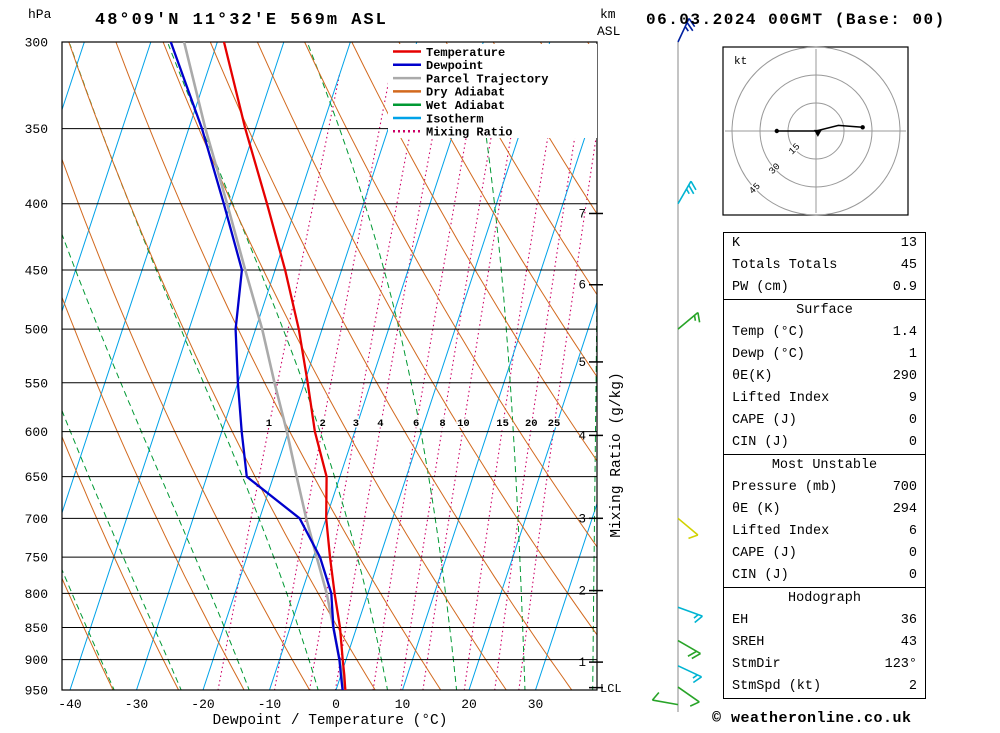  Describe the element at coordinates (582, 286) in the screenshot. I see `km-tick-label: 6` at that location.